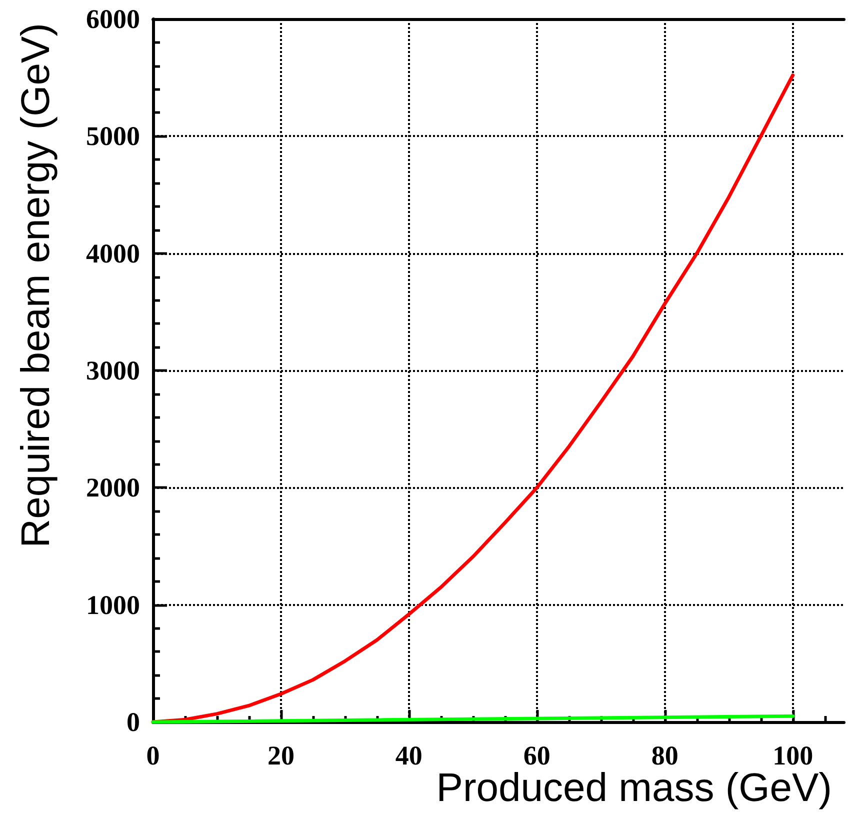  Describe the element at coordinates (113, 605) in the screenshot. I see `y-tick-label: 1000` at that location.